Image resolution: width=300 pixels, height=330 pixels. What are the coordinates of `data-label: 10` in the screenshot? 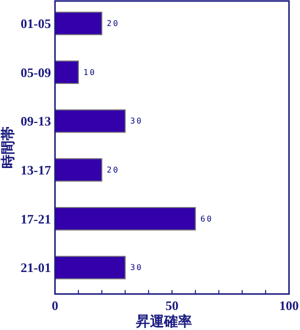 It's located at (89, 72).